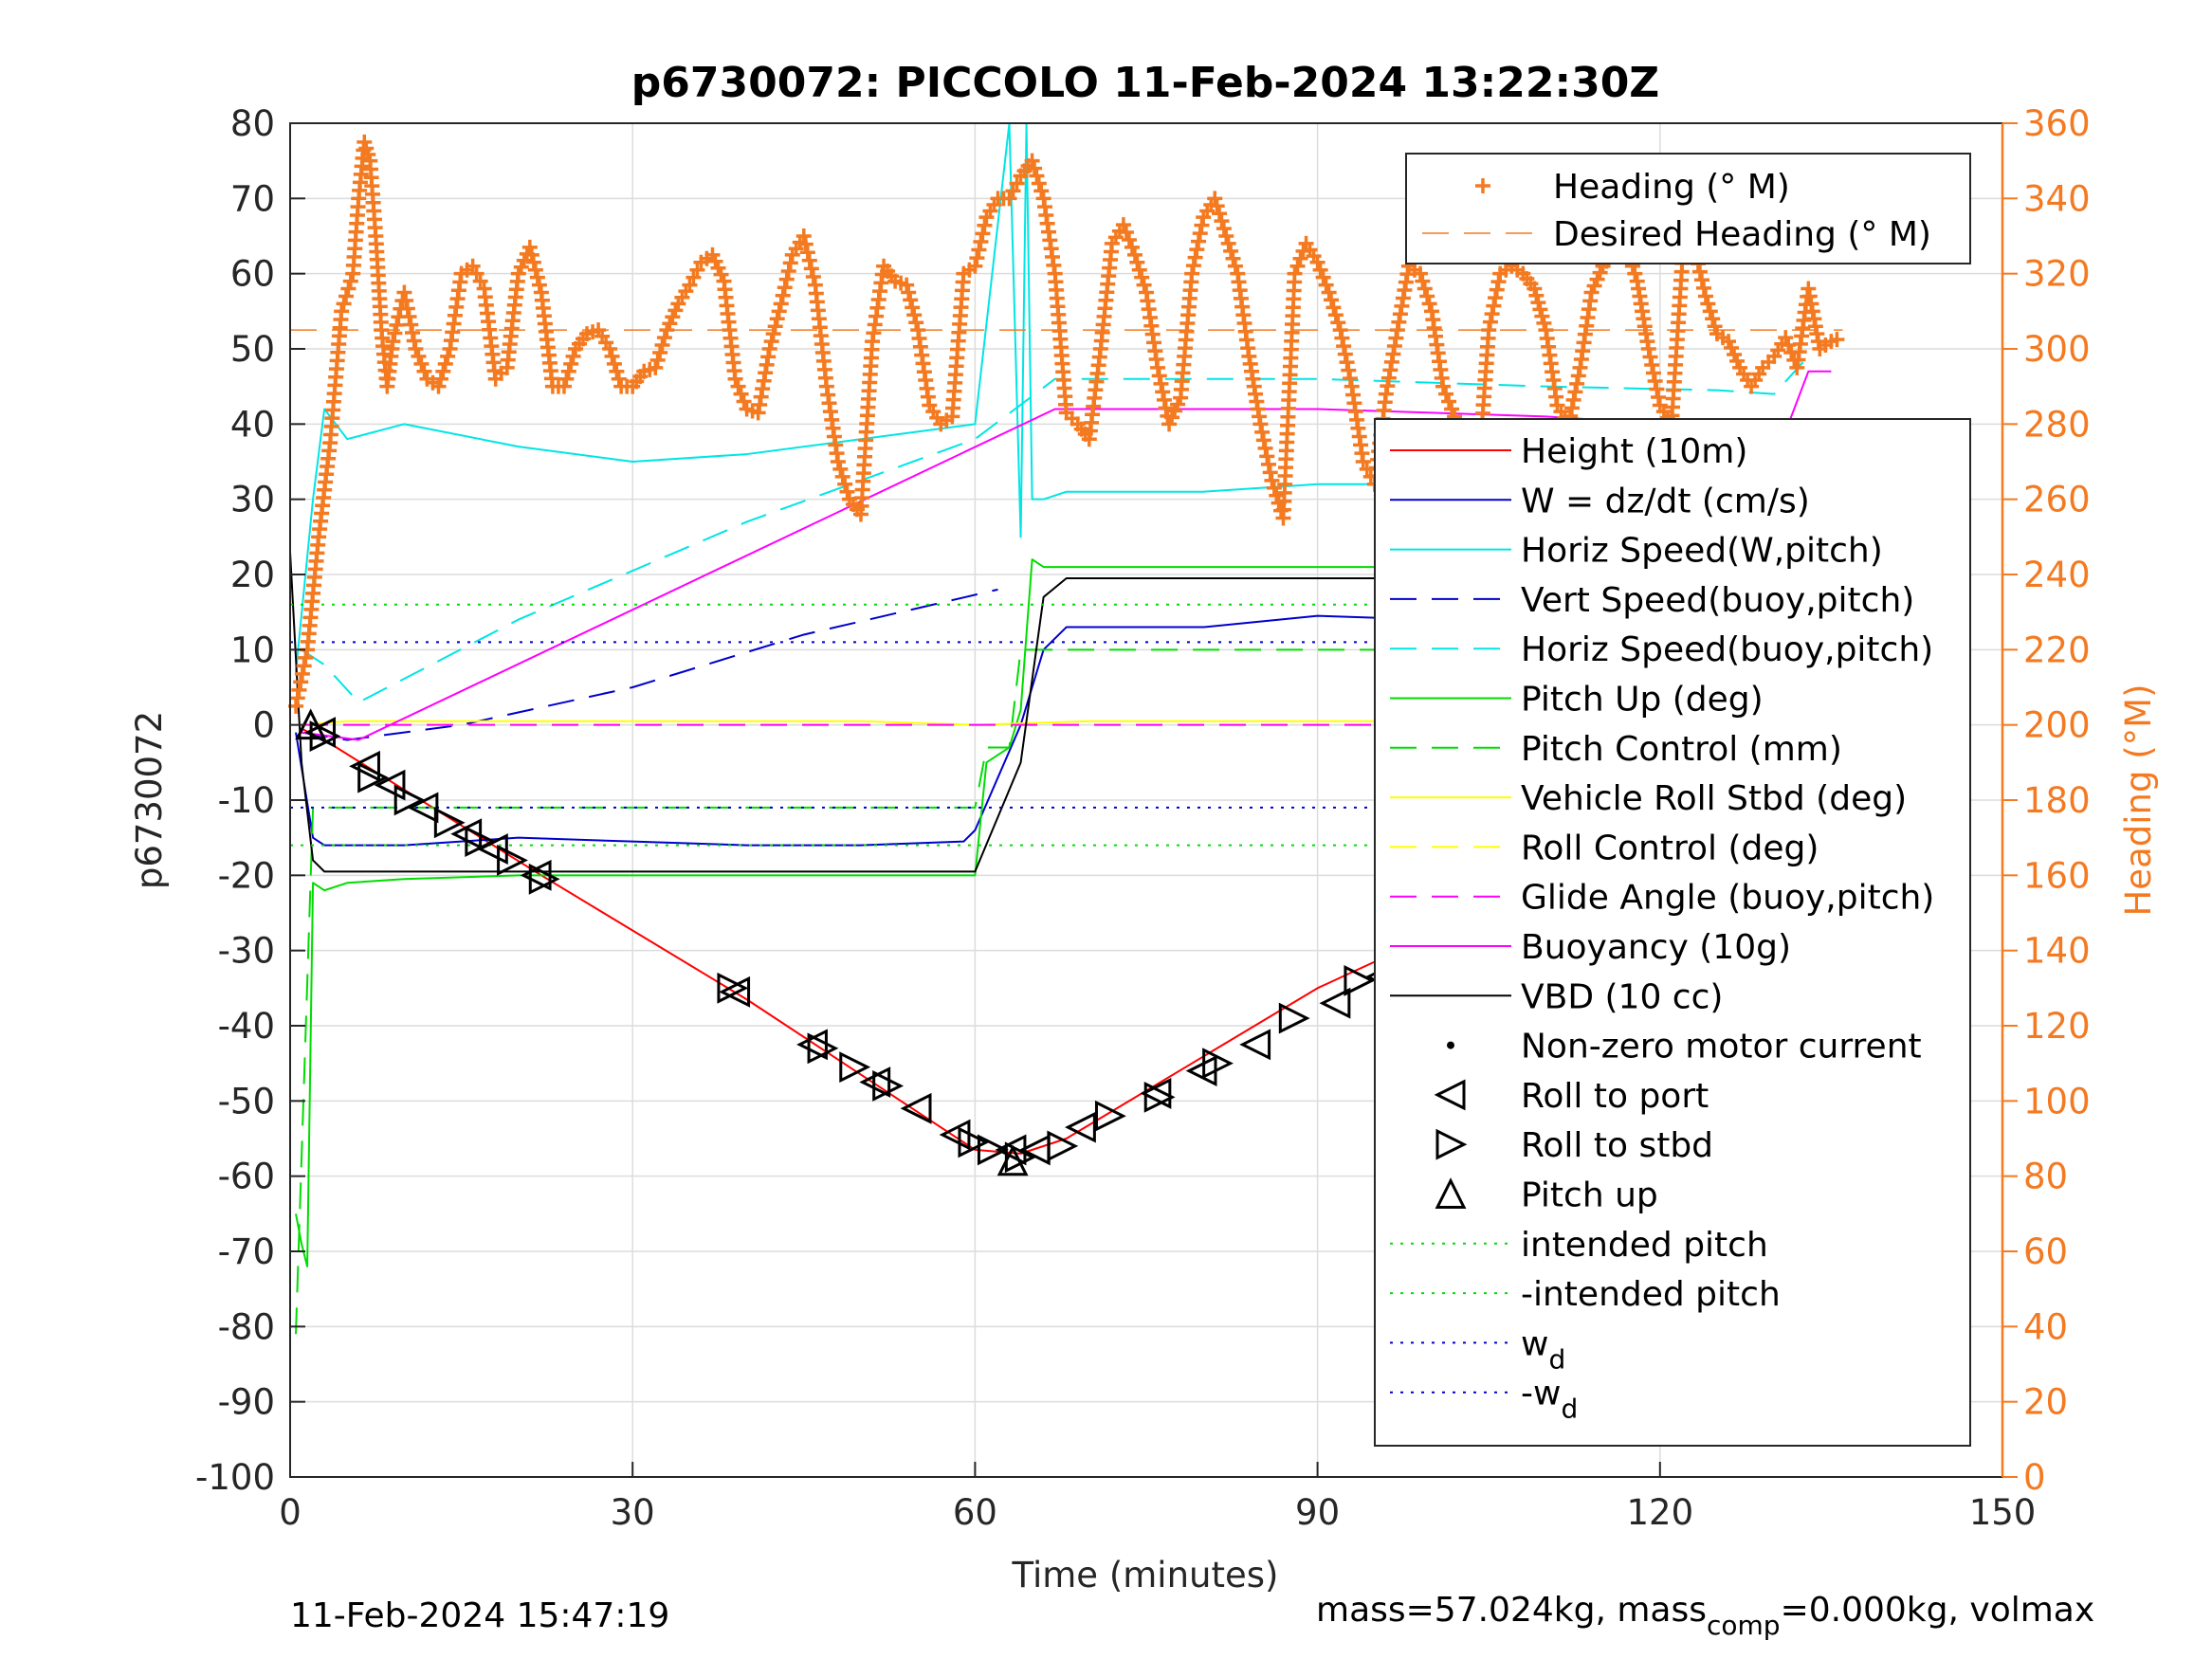 Image resolution: width=2212 pixels, height=1659 pixels. Describe the element at coordinates (1651, 1294) in the screenshot. I see `legend-label: -intended pitch` at that location.